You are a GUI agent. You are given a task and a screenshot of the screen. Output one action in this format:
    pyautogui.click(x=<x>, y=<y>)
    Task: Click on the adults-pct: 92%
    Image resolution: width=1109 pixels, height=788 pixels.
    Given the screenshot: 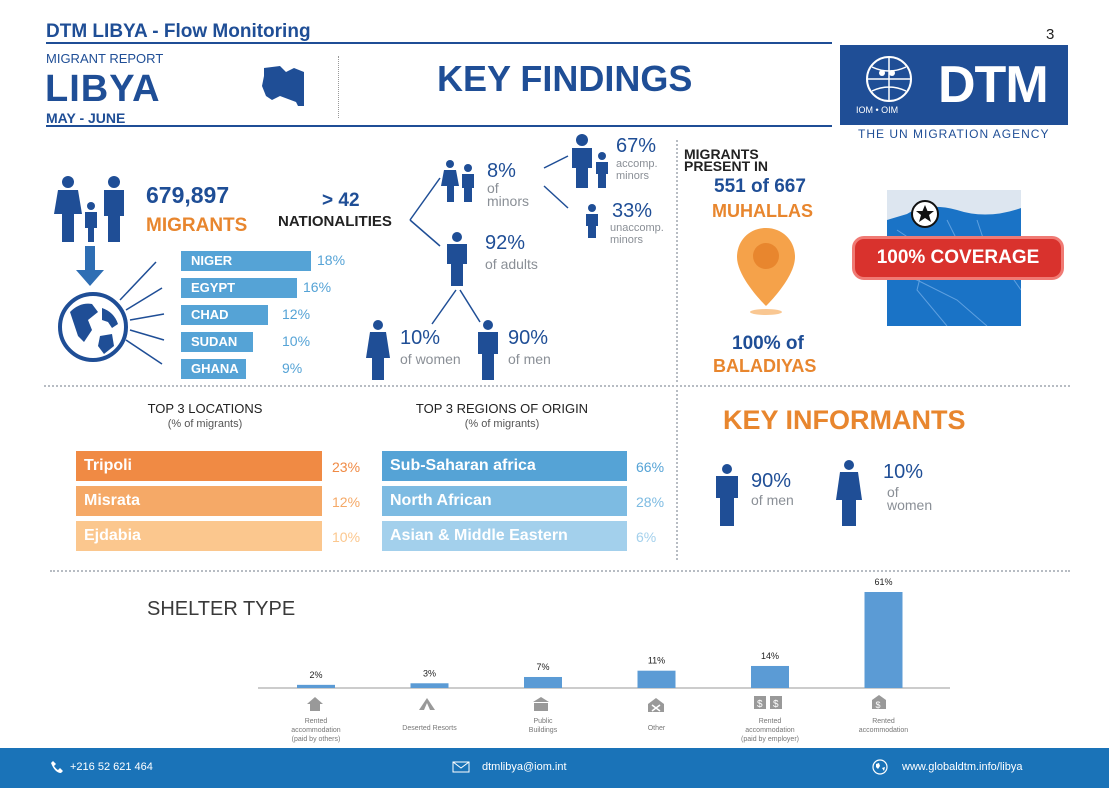 What is the action you would take?
    pyautogui.click(x=505, y=243)
    